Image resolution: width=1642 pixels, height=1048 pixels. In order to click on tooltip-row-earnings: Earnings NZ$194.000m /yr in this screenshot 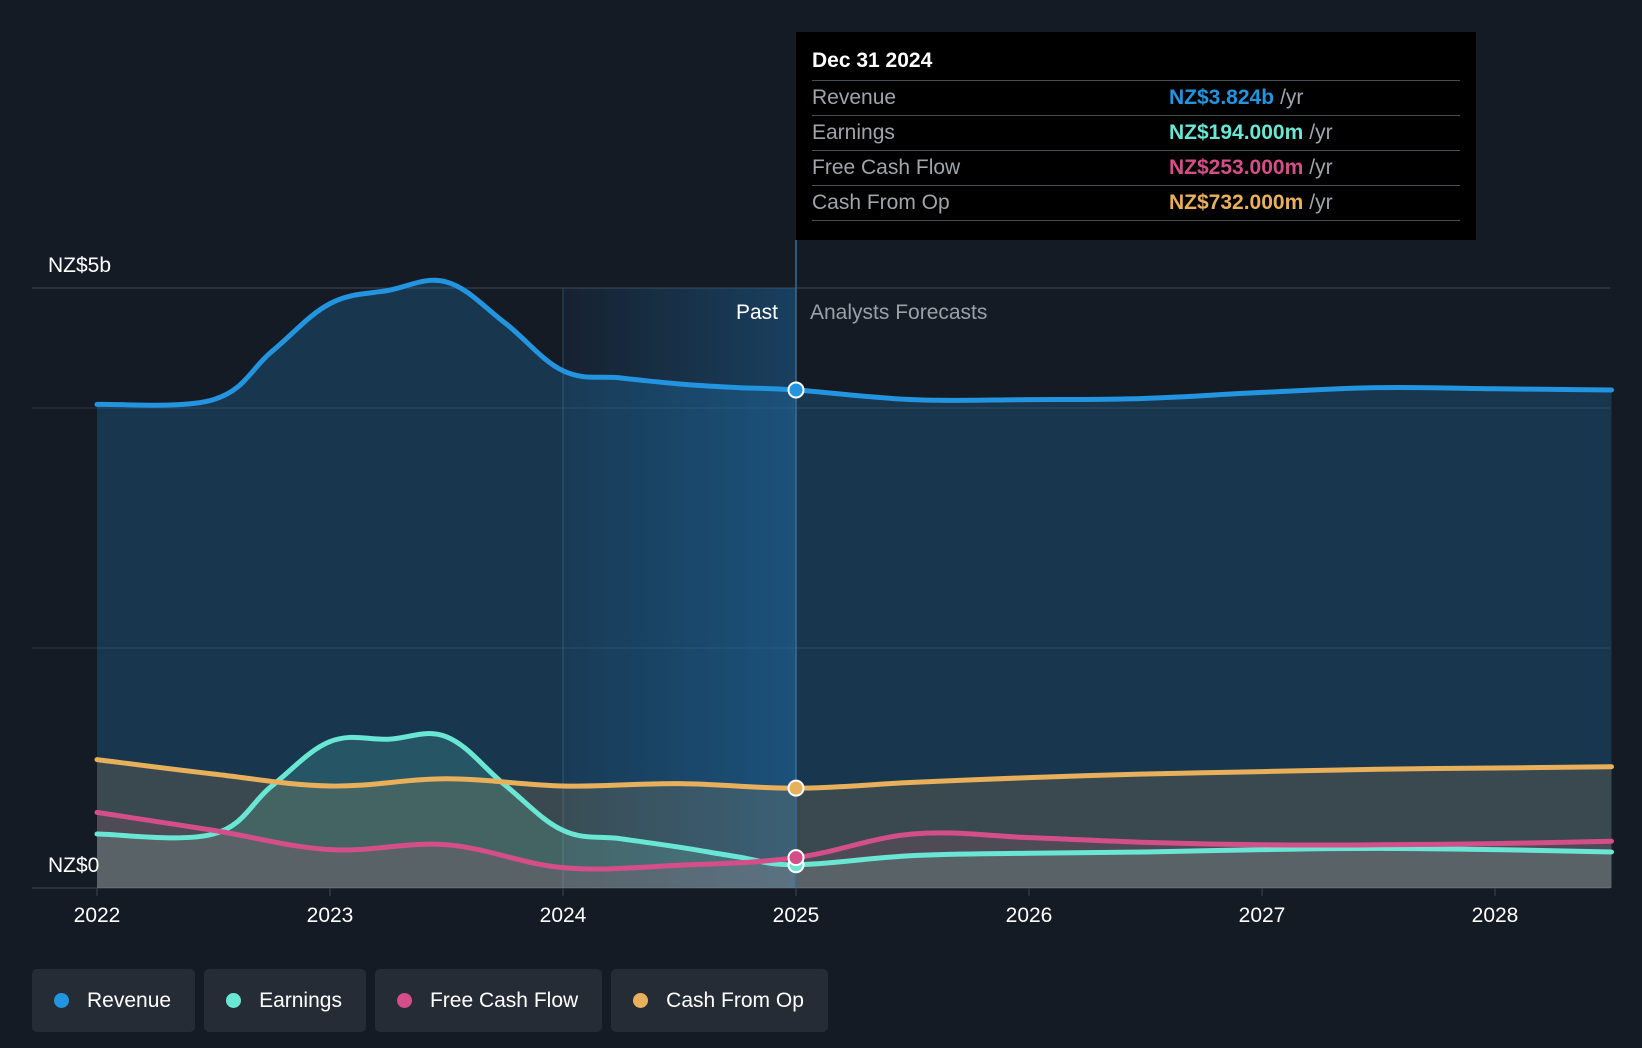, I will do `click(1136, 132)`.